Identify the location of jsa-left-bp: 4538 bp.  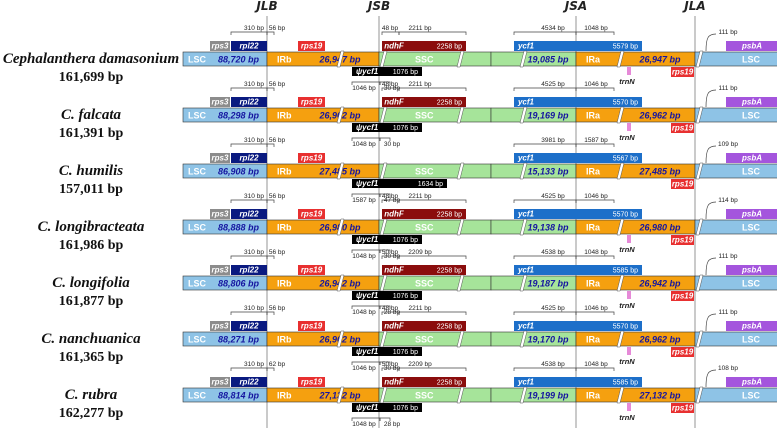
(553, 364).